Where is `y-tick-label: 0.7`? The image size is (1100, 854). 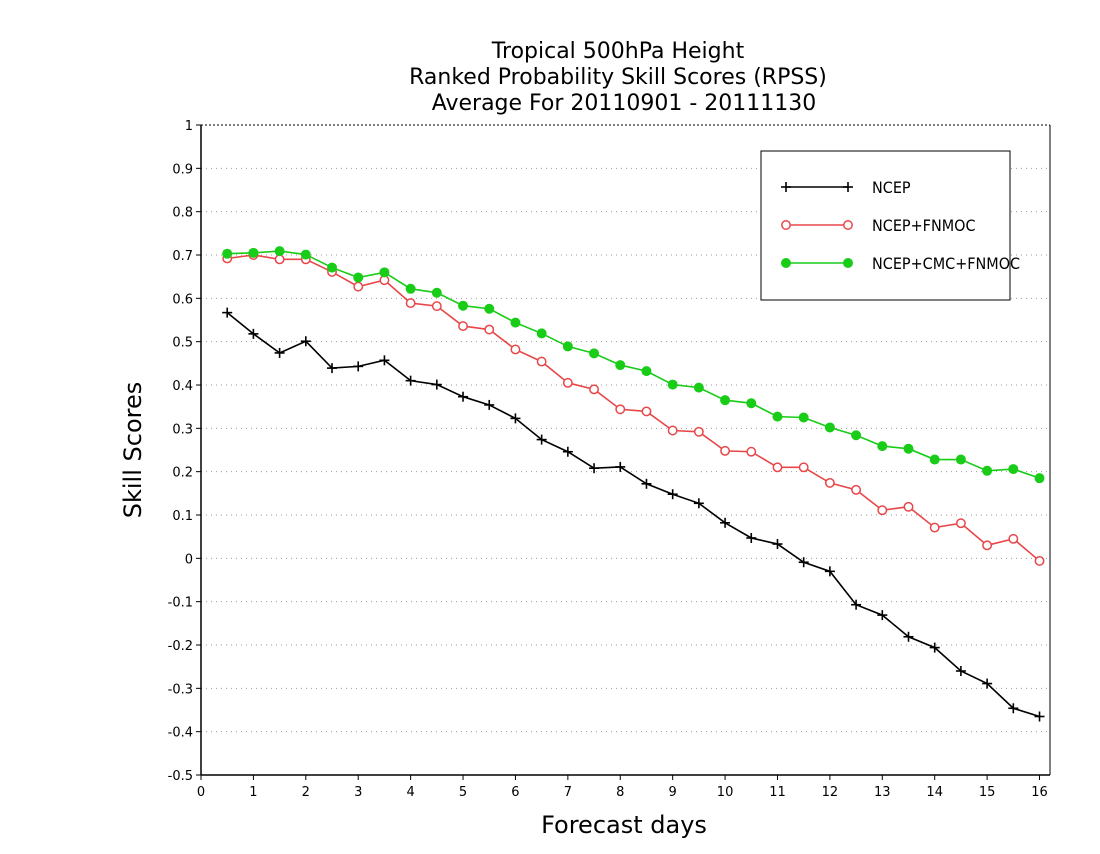
y-tick-label: 0.7 is located at coordinates (182, 256).